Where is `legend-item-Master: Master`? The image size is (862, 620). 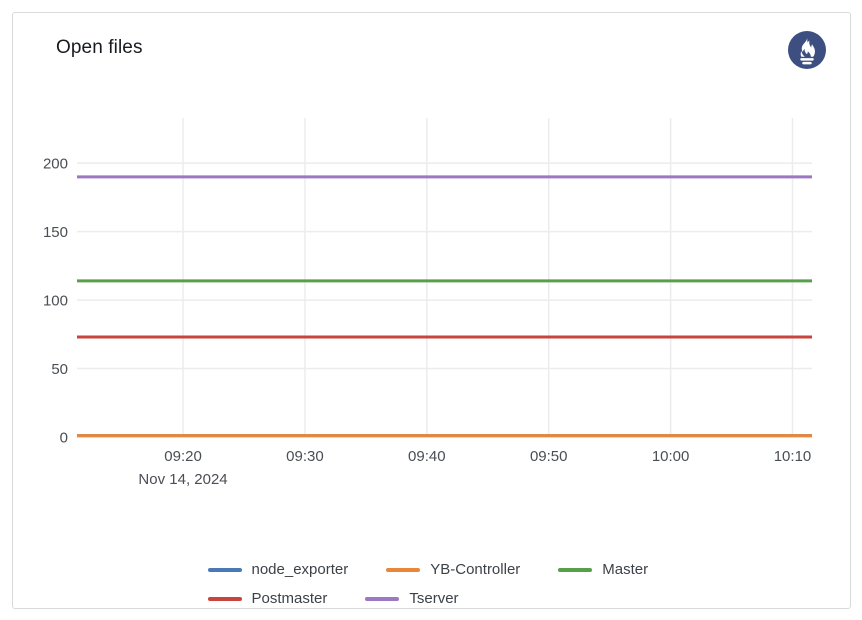 legend-item-Master: Master is located at coordinates (603, 570).